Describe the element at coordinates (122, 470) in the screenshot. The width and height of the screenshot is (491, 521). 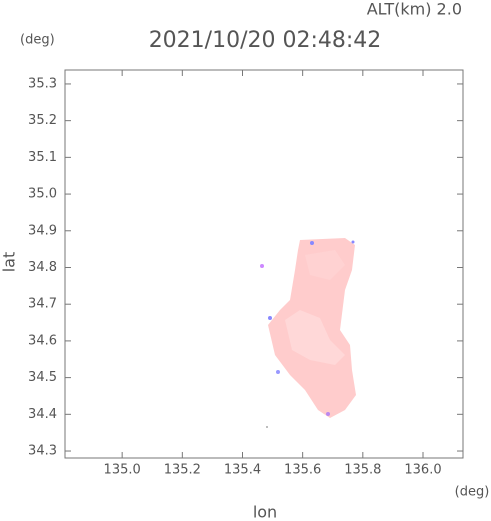
I see `x-tick-label: 135.0` at that location.